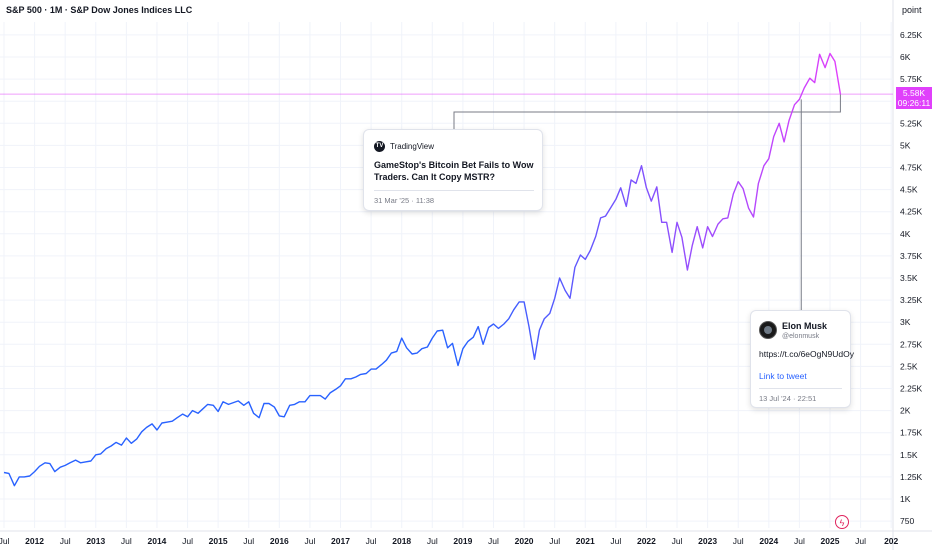  Describe the element at coordinates (905, 57) in the screenshot. I see `y-tick-label: 6K` at that location.